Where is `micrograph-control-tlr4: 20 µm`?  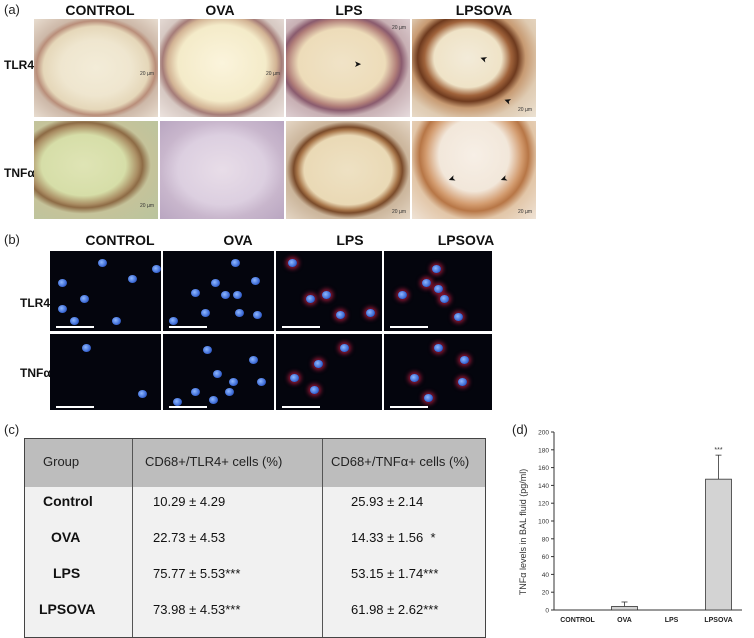 micrograph-control-tlr4: 20 µm is located at coordinates (96, 68).